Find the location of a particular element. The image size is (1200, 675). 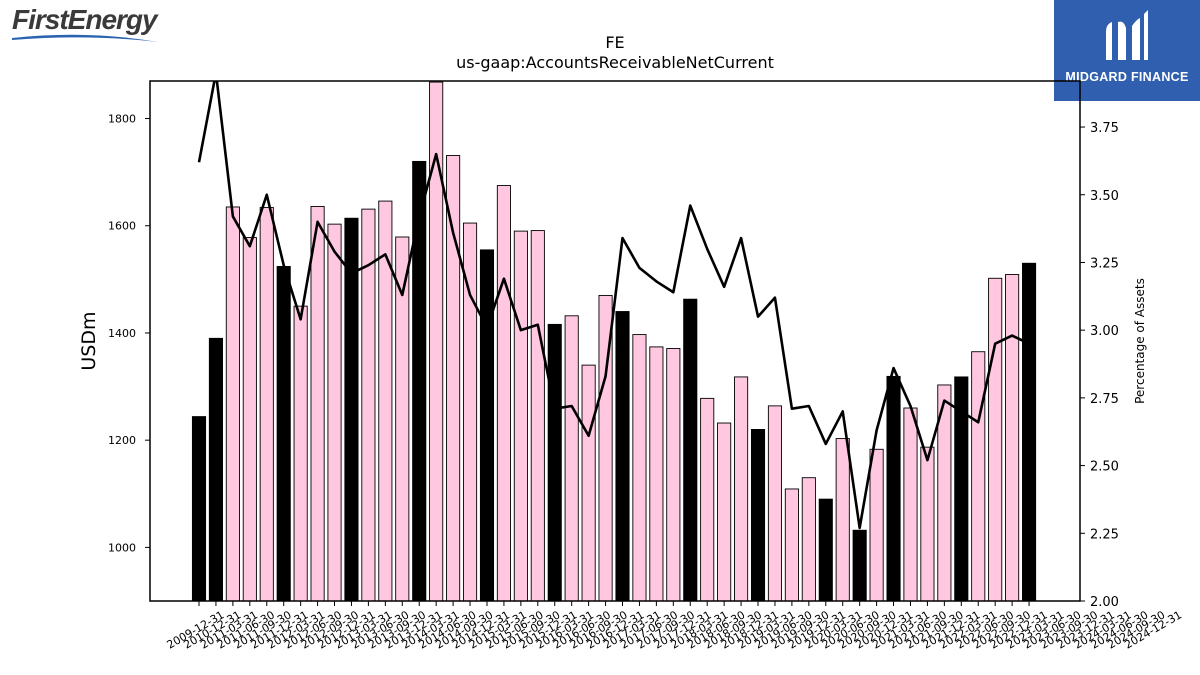

midgard-finance-label: MIDGARD FINANCE is located at coordinates (1127, 77).